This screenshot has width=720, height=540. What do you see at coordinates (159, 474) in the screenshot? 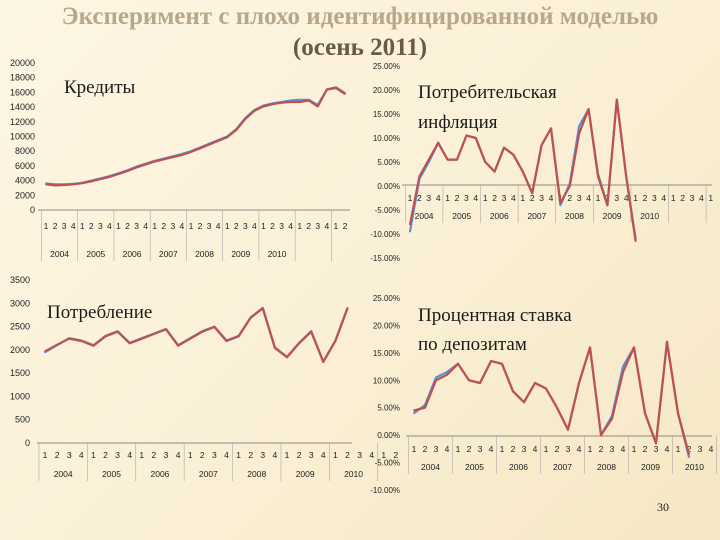
I see `year-label: 2006` at bounding box center [159, 474].